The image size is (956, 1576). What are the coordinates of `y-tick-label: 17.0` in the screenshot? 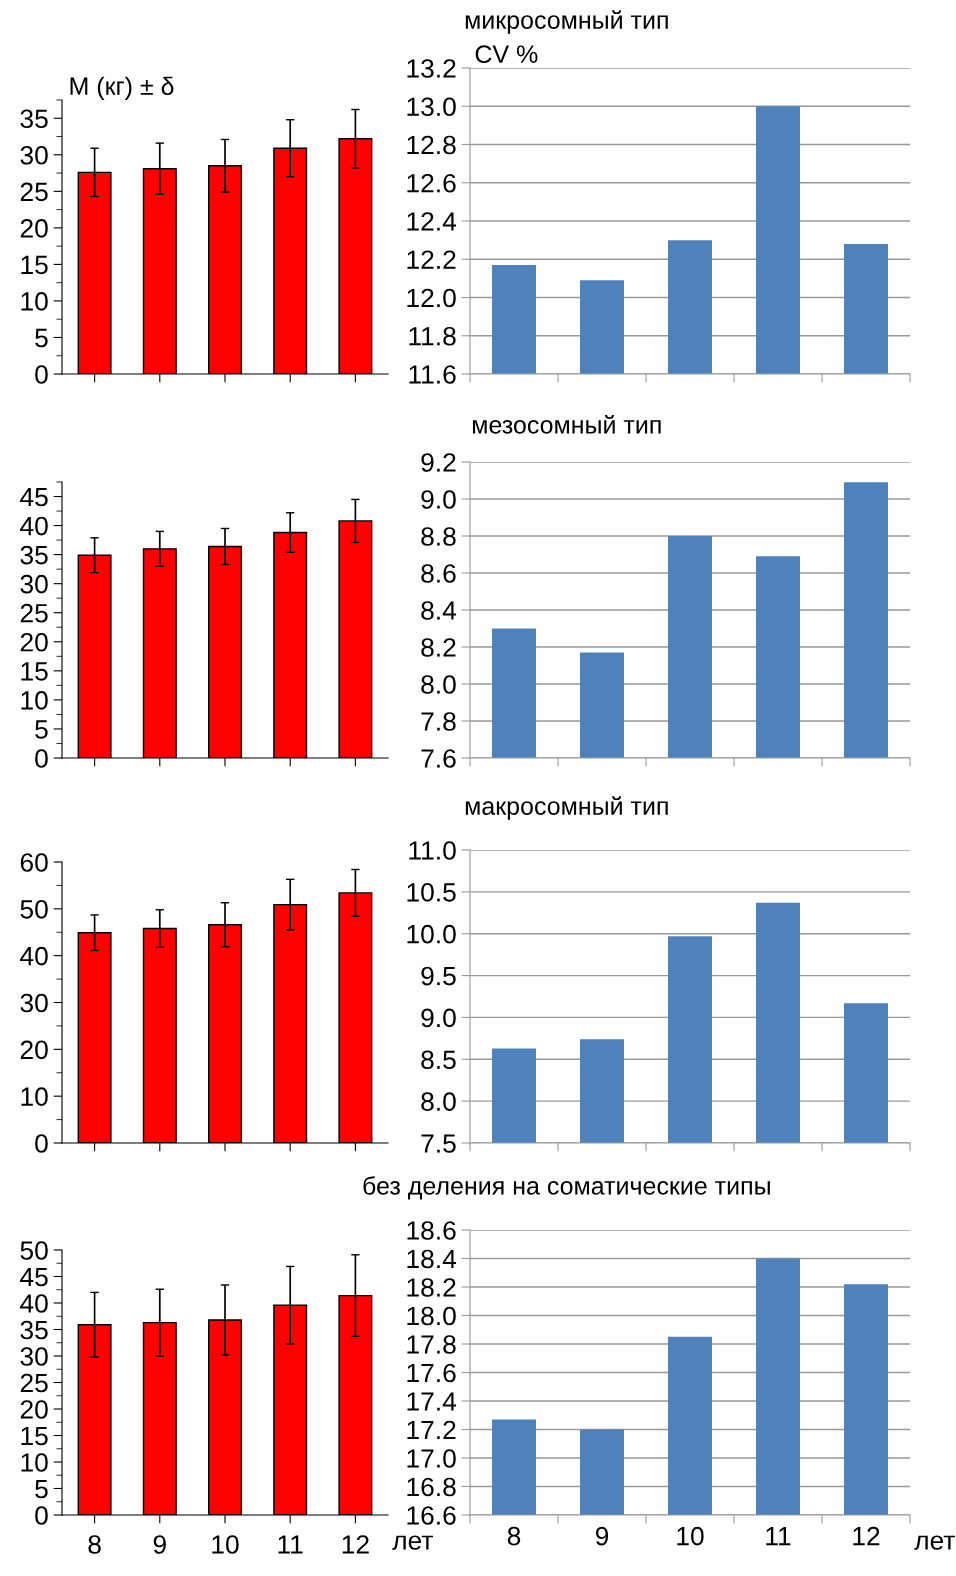 It's located at (431, 1458).